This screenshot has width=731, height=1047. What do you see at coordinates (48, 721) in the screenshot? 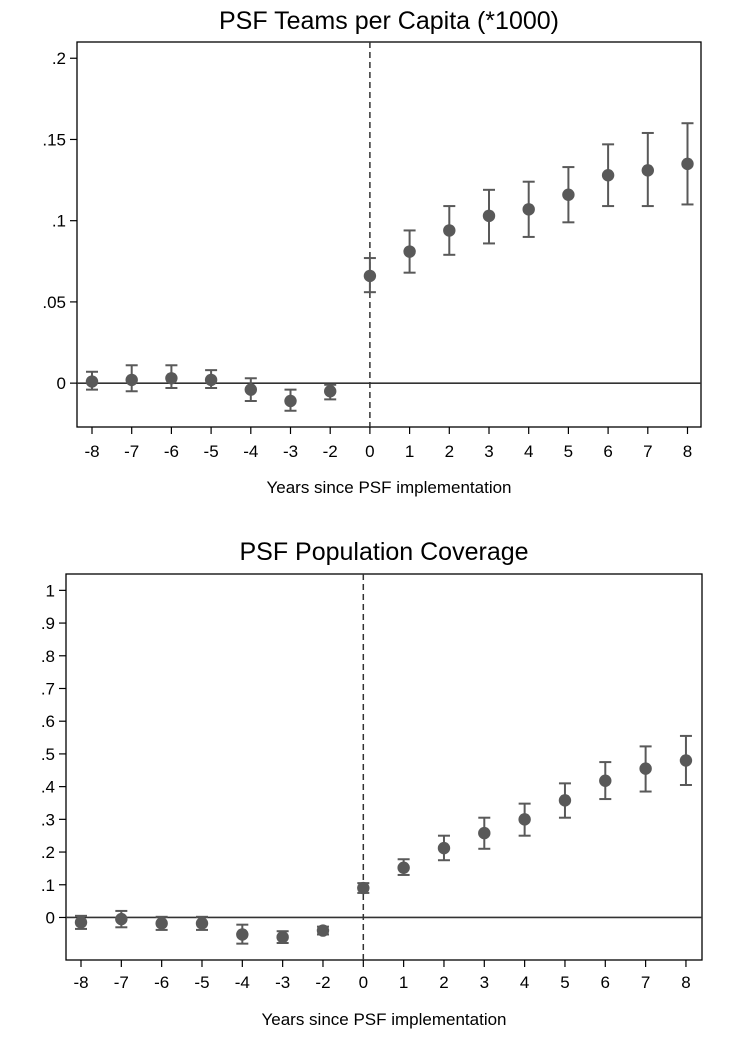
I see `y-tick-label: .6` at bounding box center [48, 721].